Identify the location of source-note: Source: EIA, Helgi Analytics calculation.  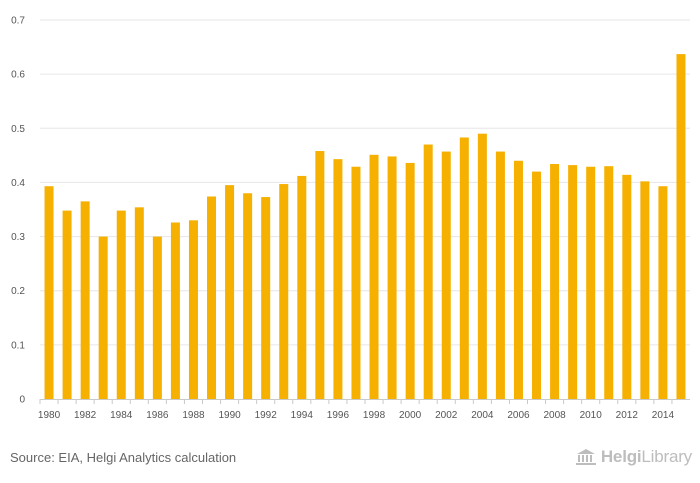
(123, 457).